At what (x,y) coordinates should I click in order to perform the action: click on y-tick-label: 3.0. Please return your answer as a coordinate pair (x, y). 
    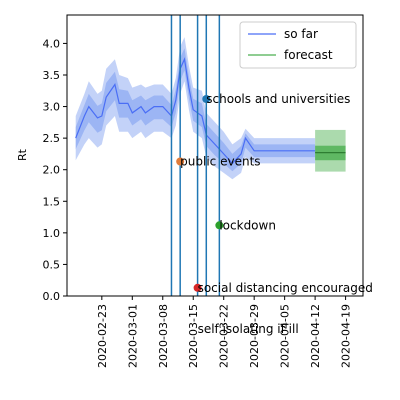
    Looking at the image, I should click on (52, 107).